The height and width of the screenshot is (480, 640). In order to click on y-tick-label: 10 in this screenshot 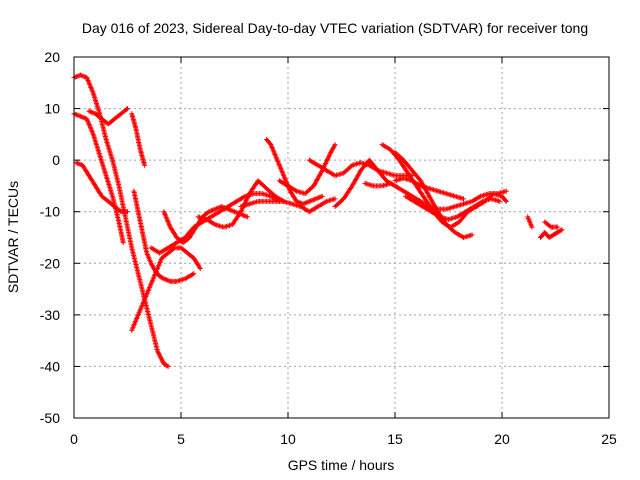, I will do `click(52, 109)`.